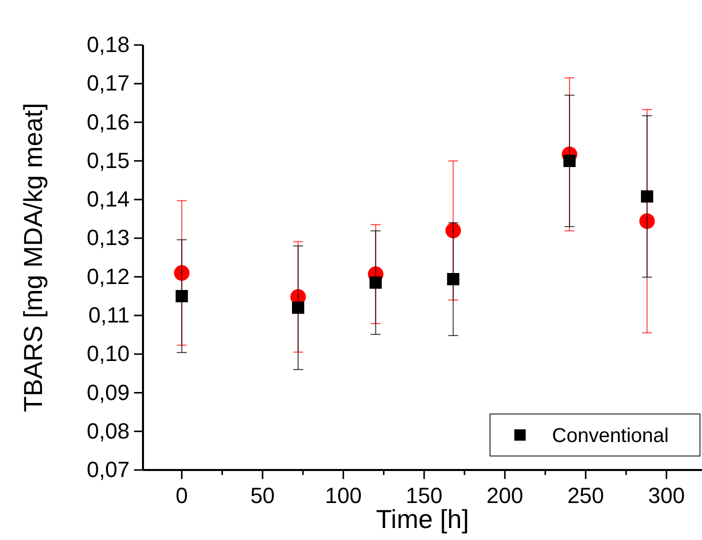  I want to click on x-tick-label: 100, so click(343, 495).